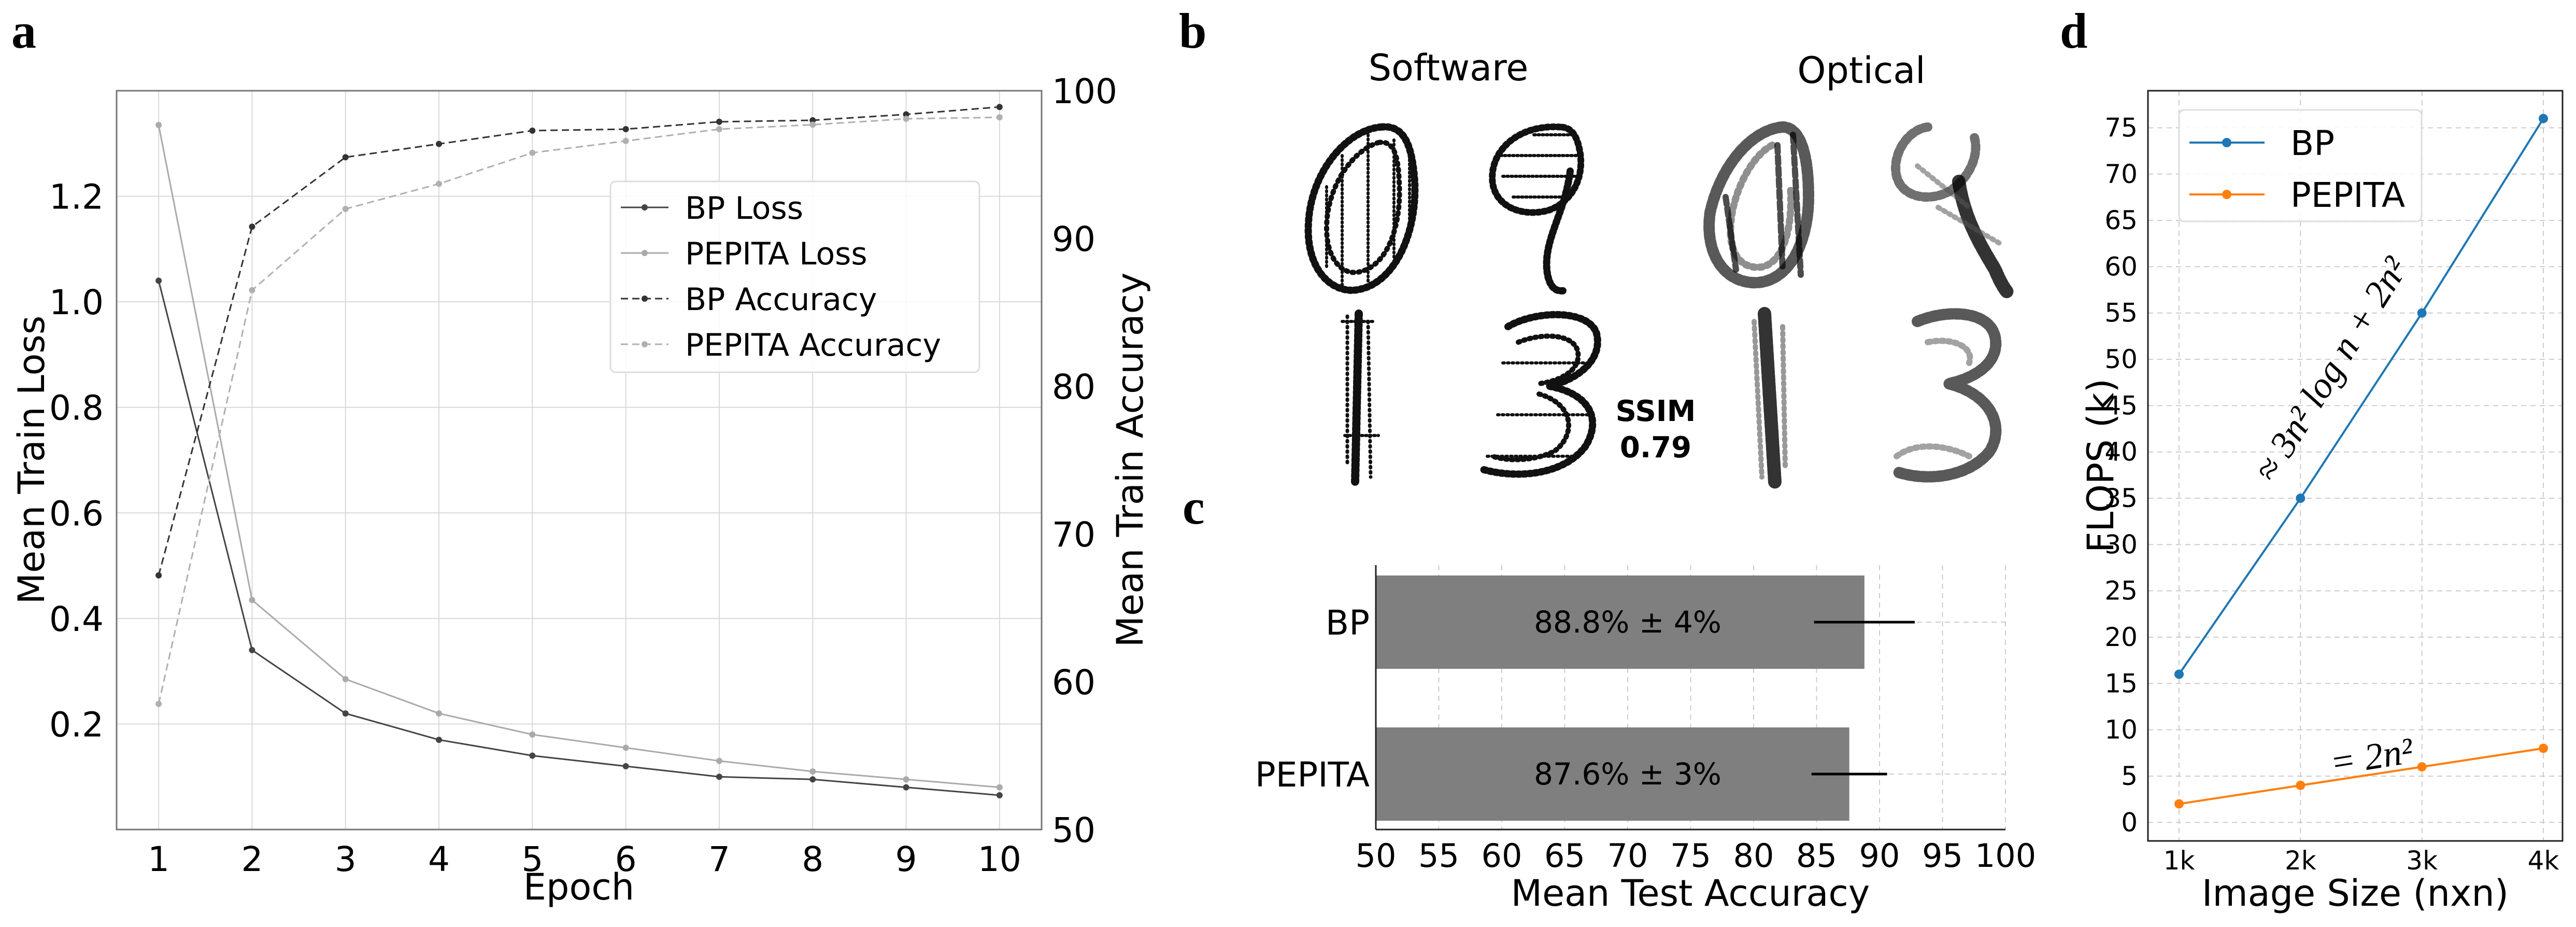 The height and width of the screenshot is (927, 2576). What do you see at coordinates (1130, 460) in the screenshot?
I see `panel-a-ylabel-right: Mean Train Accuracy` at bounding box center [1130, 460].